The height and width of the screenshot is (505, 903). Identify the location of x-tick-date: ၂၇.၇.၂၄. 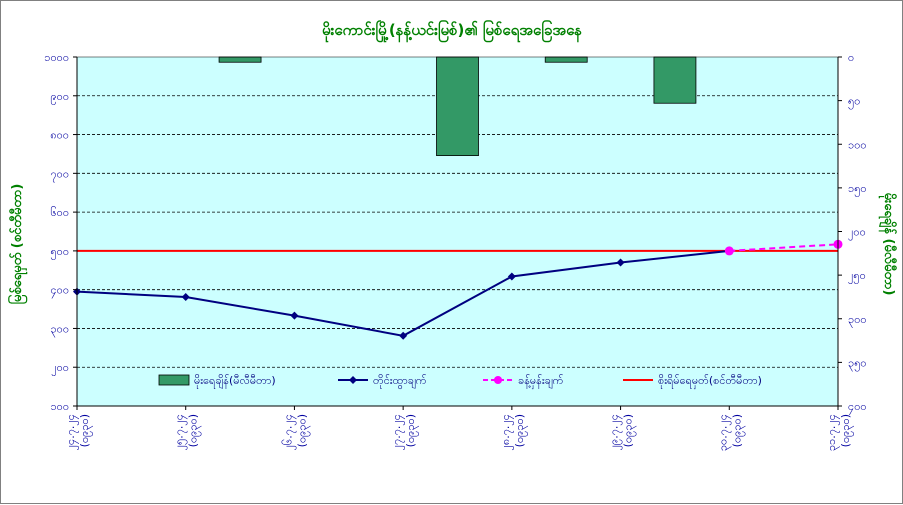
(397, 432).